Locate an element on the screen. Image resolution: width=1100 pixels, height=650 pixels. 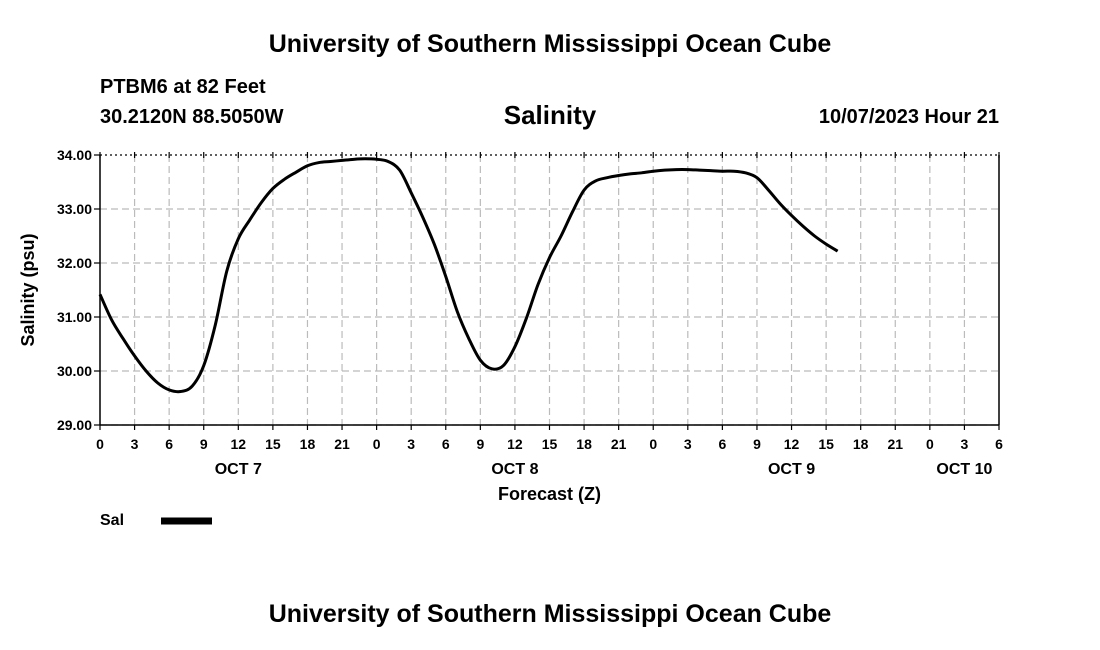
coordinates-label: 30.2120N 88.5050W is located at coordinates (192, 117).